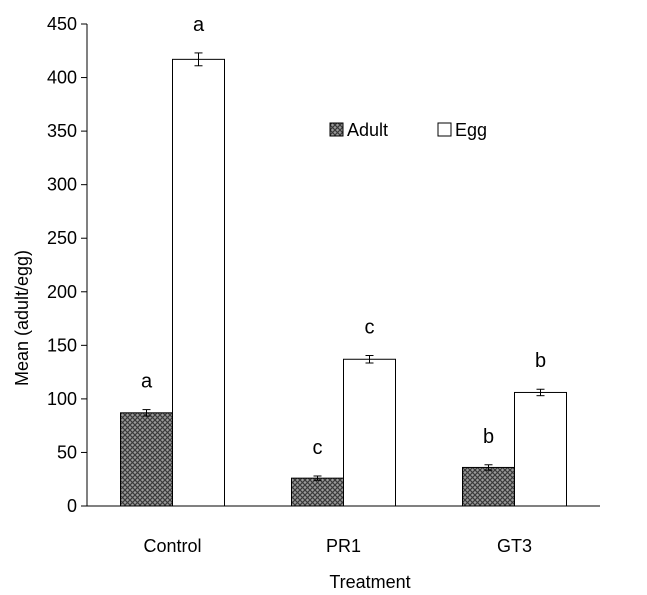 This screenshot has width=647, height=595. What do you see at coordinates (67, 265) in the screenshot?
I see `y-axis-ticks: 0 50 100 150 200 250 300 350 400 450` at bounding box center [67, 265].